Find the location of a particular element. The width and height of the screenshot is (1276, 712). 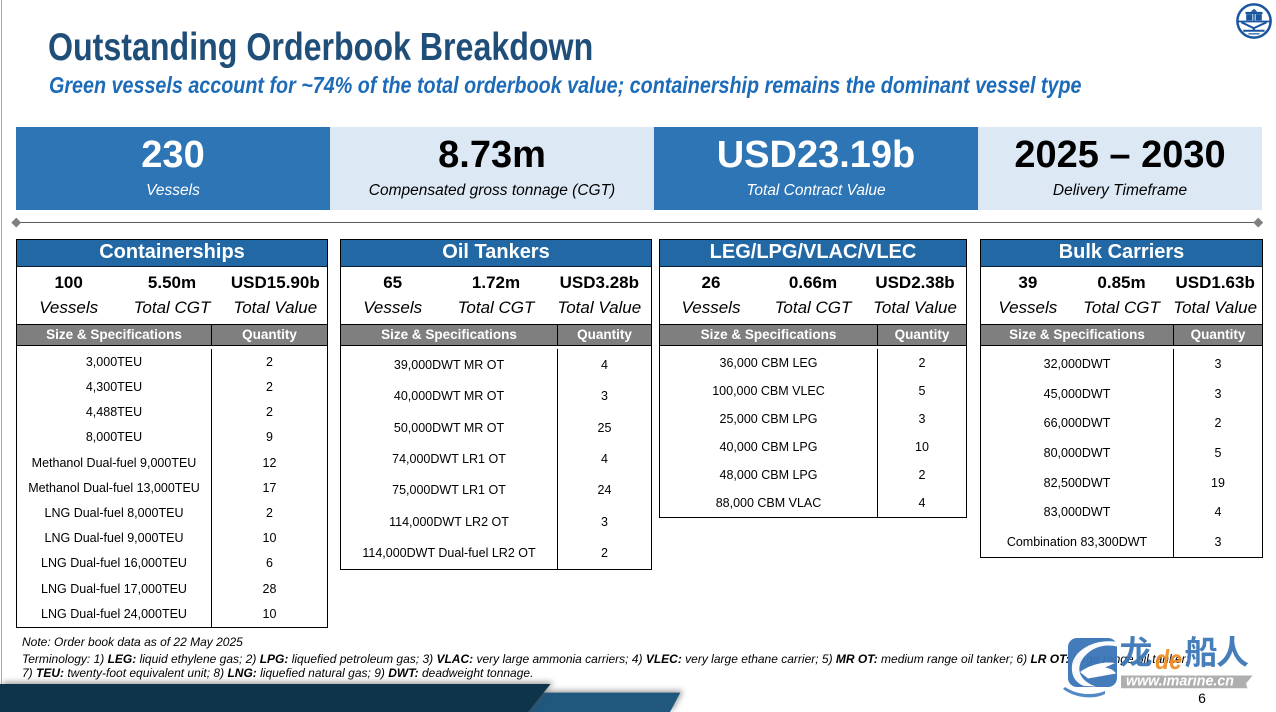

svg-text: de is located at coordinates (1168, 659).